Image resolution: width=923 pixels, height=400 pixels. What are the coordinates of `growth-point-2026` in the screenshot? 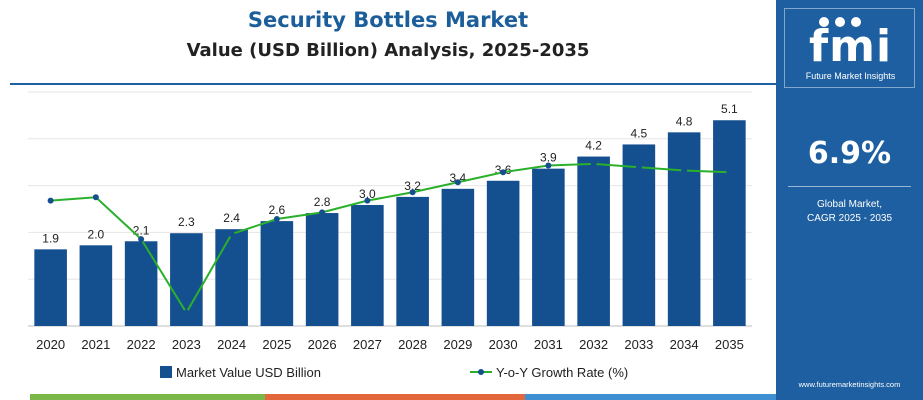 It's located at (322, 212).